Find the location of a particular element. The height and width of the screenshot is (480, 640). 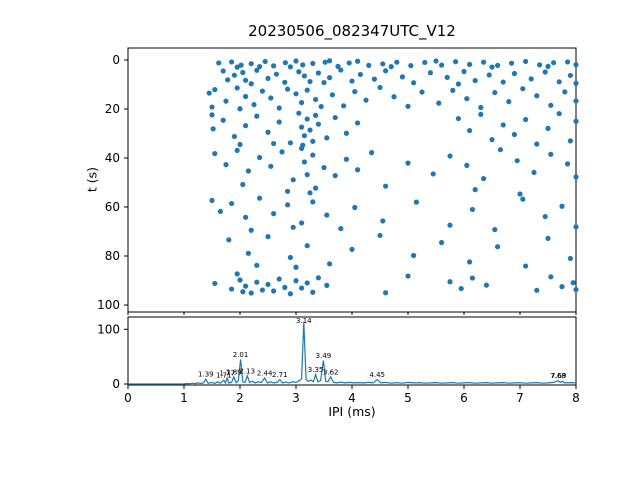

x-axis-ticks: 0 1 2 3 4 5 6 7 8 is located at coordinates (352, 395).